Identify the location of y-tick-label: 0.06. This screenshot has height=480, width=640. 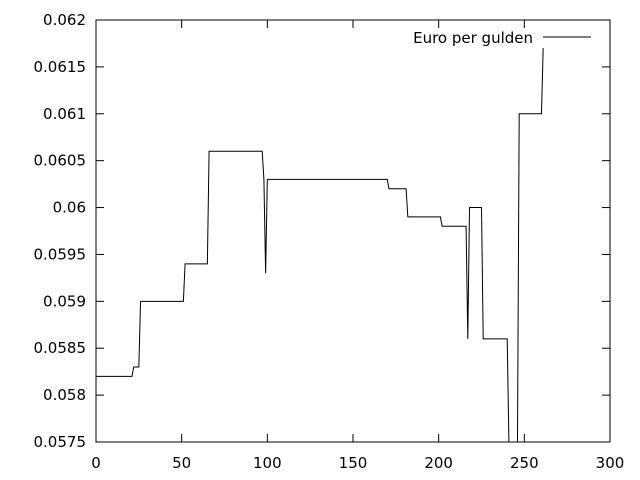
(69, 208).